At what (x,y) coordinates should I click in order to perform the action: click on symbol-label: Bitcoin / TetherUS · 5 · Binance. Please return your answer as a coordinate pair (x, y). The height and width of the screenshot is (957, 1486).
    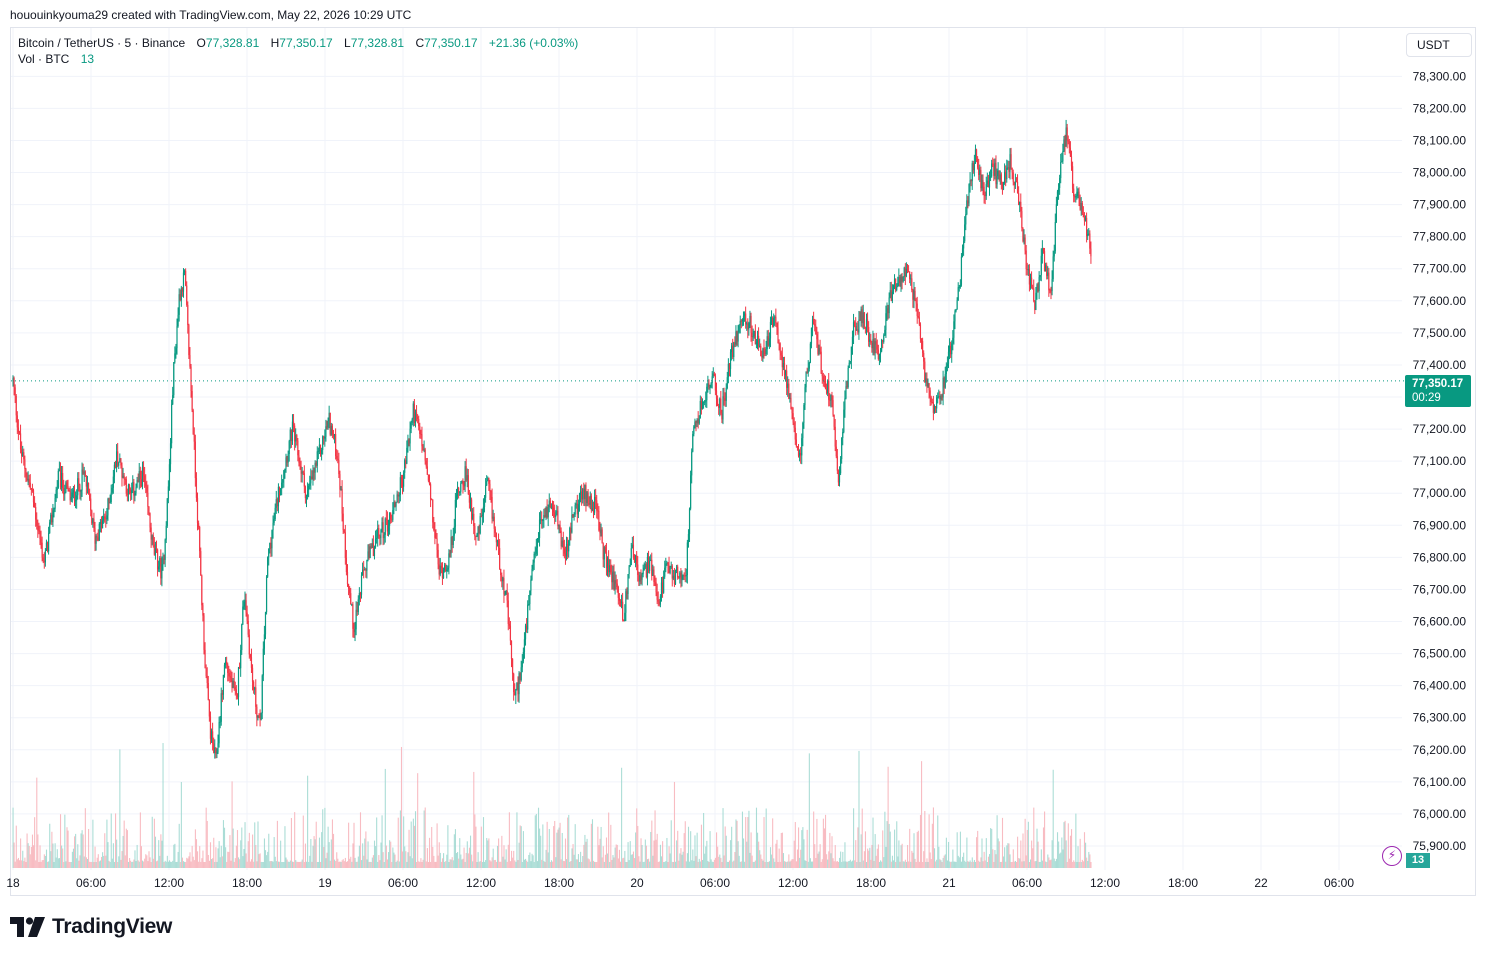
    Looking at the image, I should click on (102, 43).